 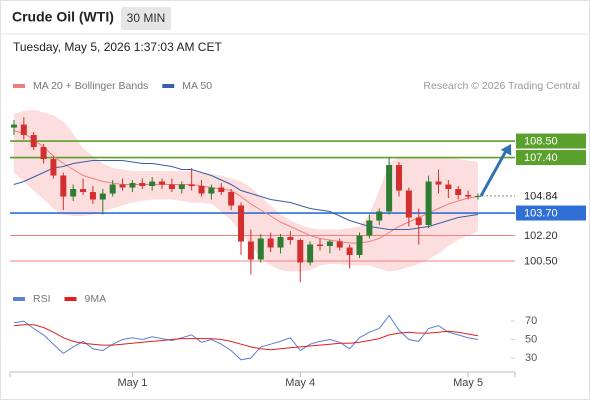 What do you see at coordinates (132, 383) in the screenshot?
I see `x-tick-label: May 1` at bounding box center [132, 383].